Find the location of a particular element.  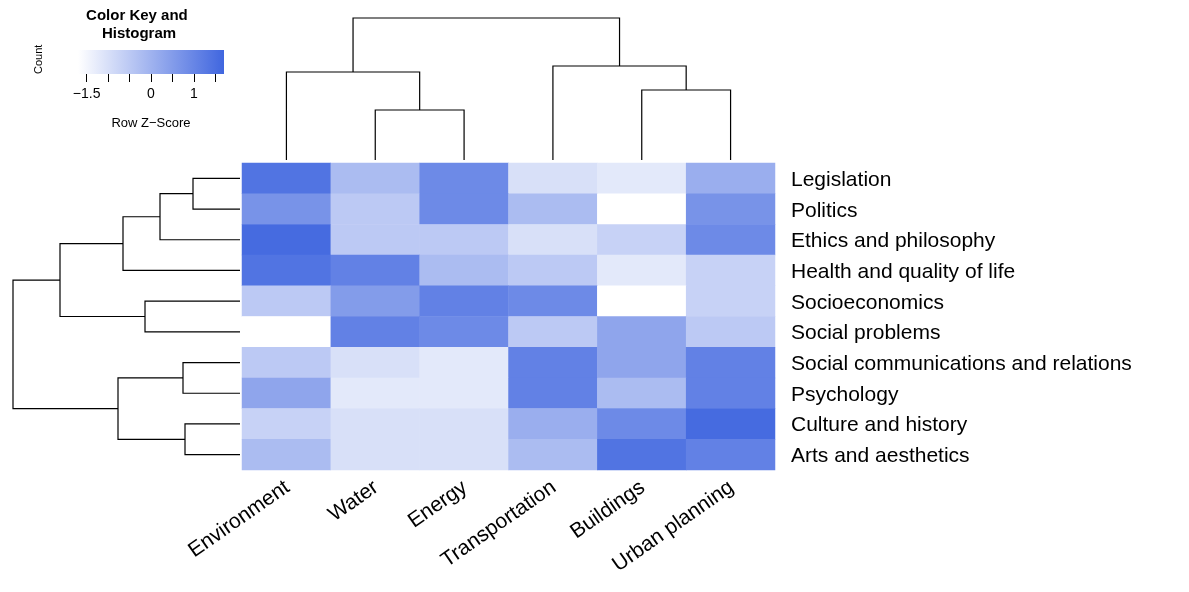

color-bar-label: 1 is located at coordinates (194, 93).